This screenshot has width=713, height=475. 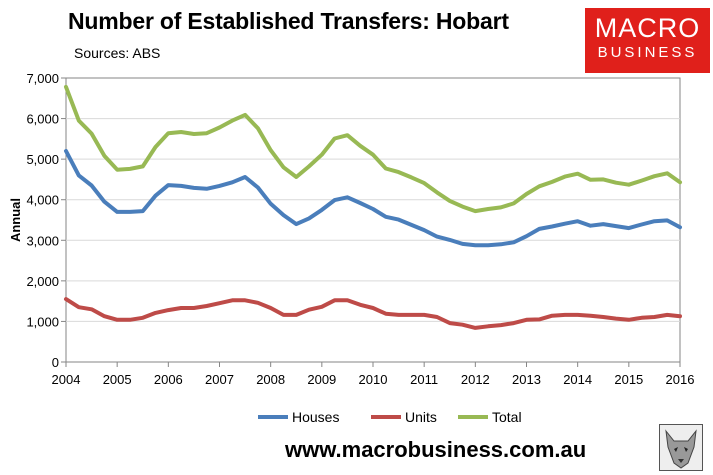 What do you see at coordinates (55, 362) in the screenshot?
I see `y-tick-label: 0` at bounding box center [55, 362].